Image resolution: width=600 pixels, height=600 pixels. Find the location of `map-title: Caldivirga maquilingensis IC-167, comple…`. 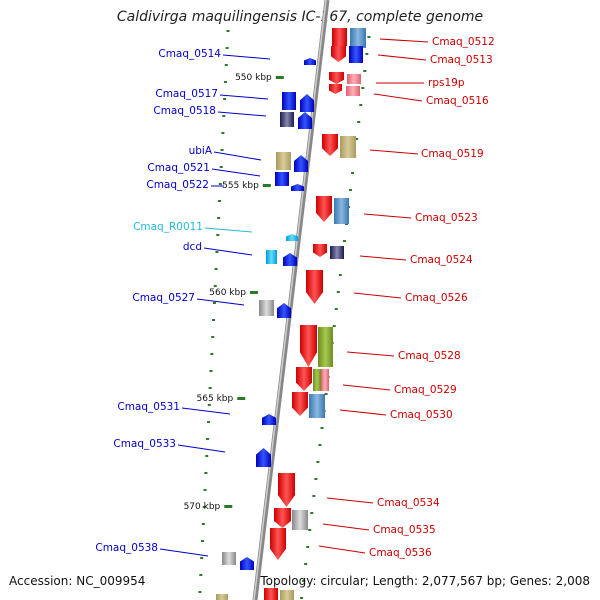

map-title: Caldivirga maquilingensis IC-167, comple… is located at coordinates (300, 17).